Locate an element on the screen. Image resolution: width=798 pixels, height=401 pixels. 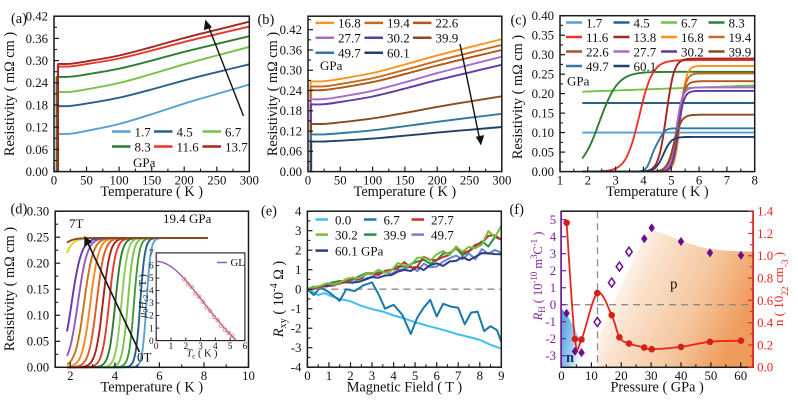
svg-text: GL is located at coordinates (238, 263).